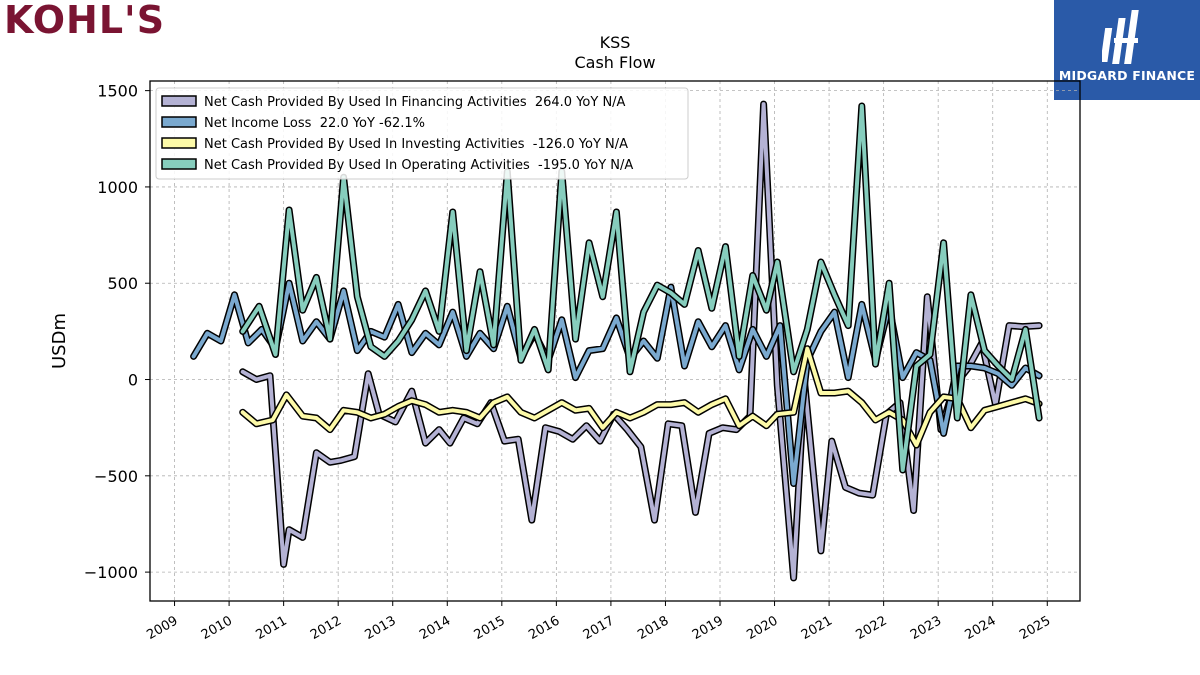  Describe the element at coordinates (1035, 628) in the screenshot. I see `x-tick-label: 2025` at that location.